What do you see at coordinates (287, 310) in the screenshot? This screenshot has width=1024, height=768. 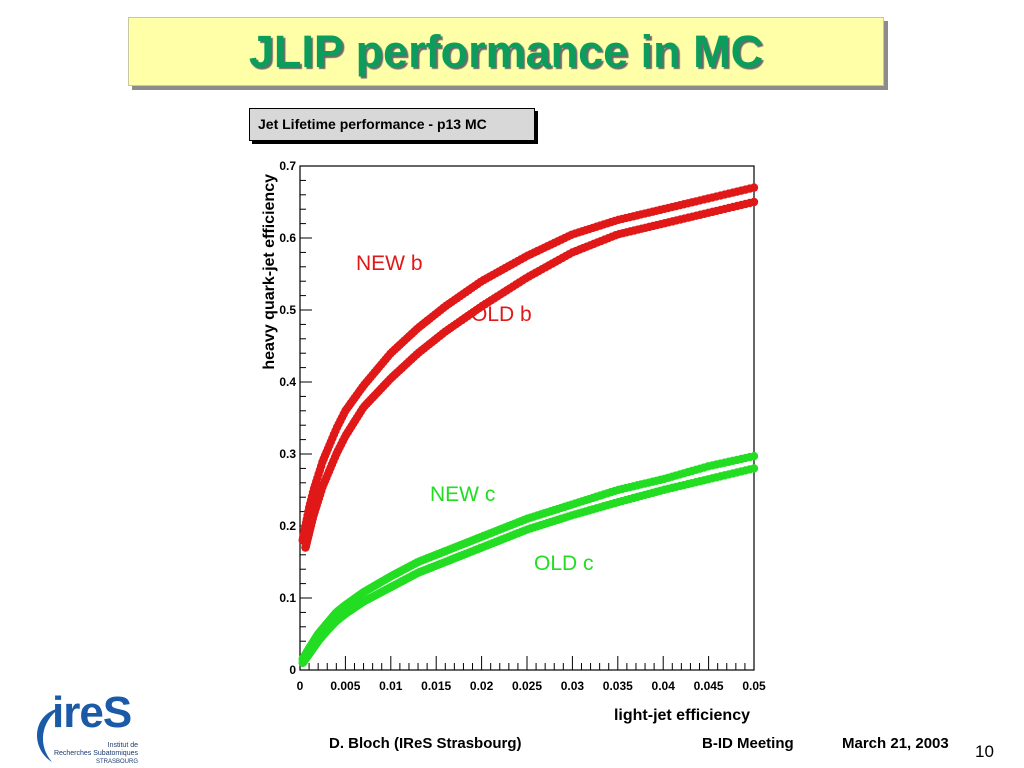 I see `y-tick-label: 0.5` at bounding box center [287, 310].